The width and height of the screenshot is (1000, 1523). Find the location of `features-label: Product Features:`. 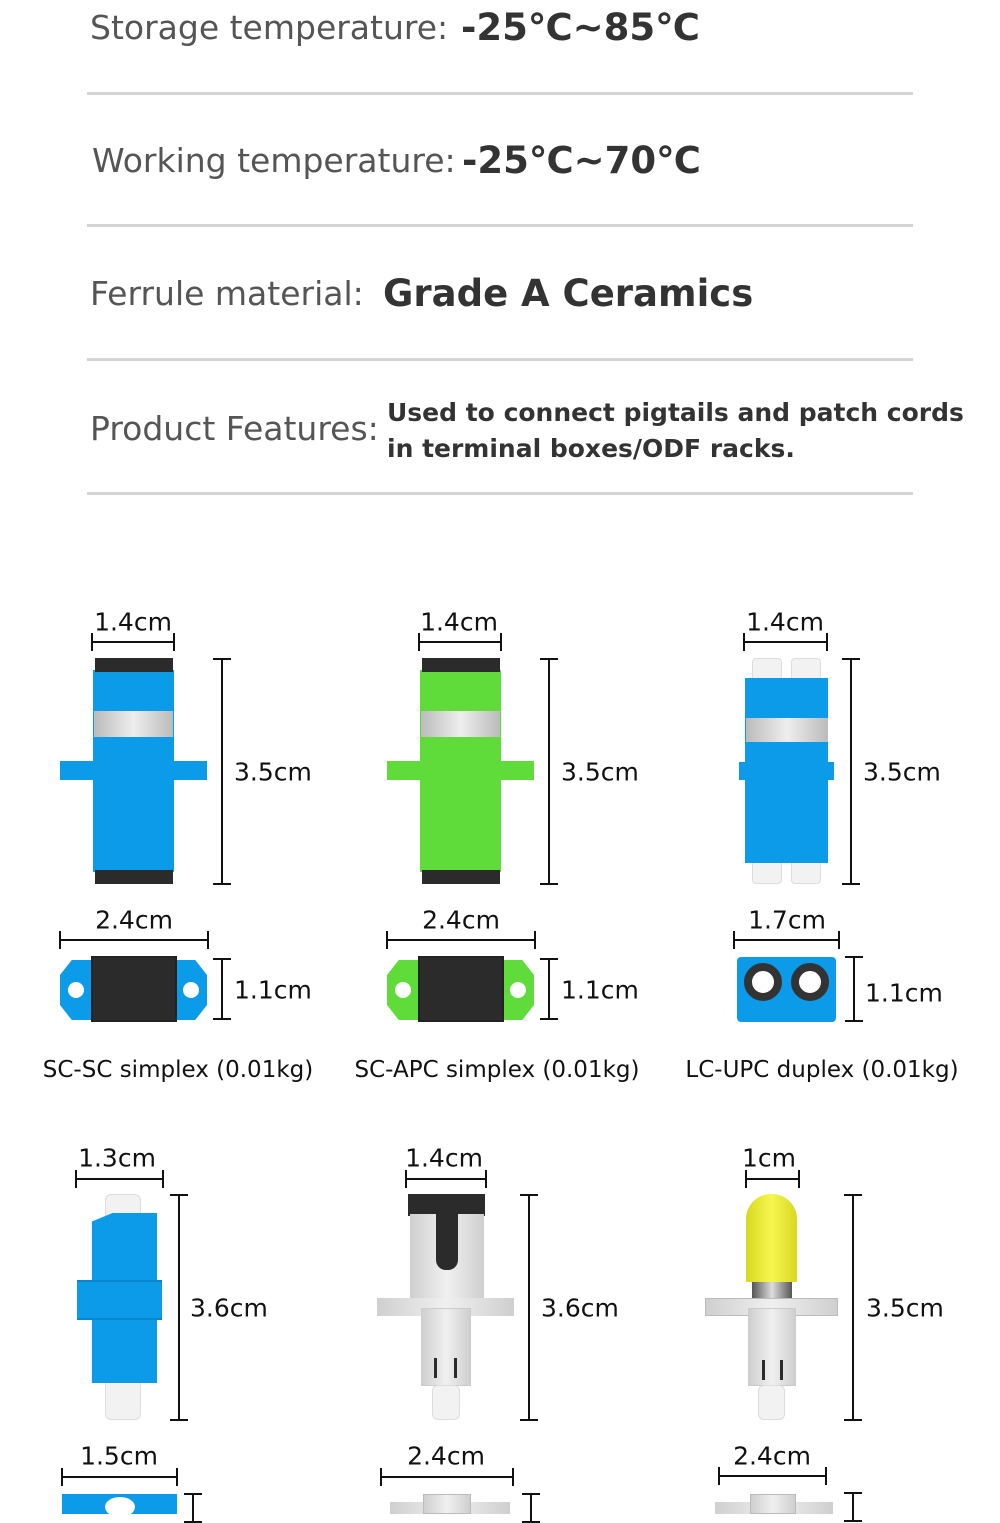

features-label: Product Features: is located at coordinates (234, 428).